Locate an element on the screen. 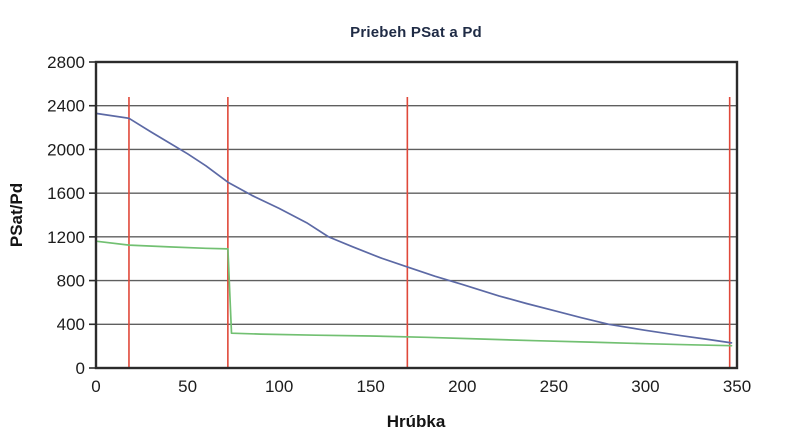  y-tick-label: 2400 is located at coordinates (66, 106).